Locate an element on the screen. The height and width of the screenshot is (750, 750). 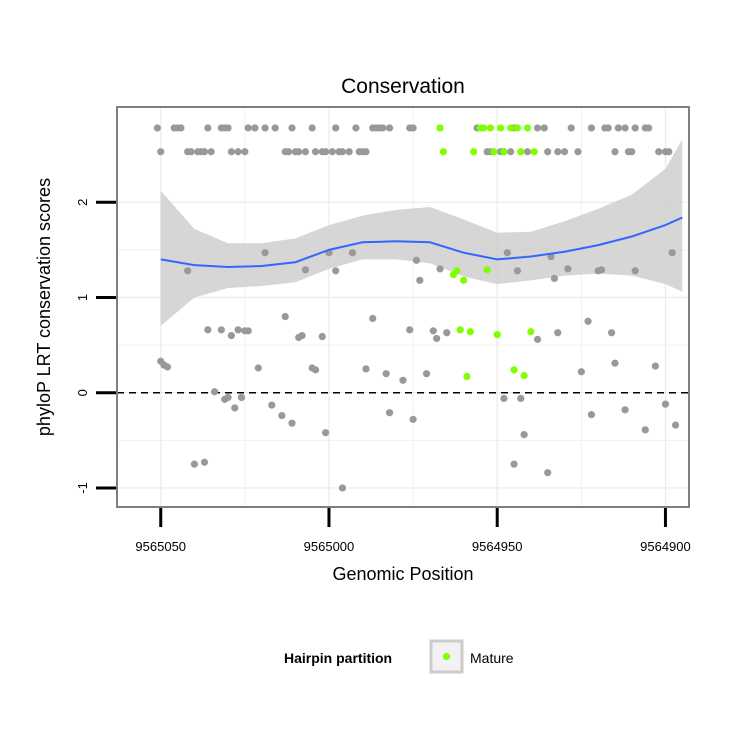
legend-label-mature: Mature is located at coordinates (492, 658).